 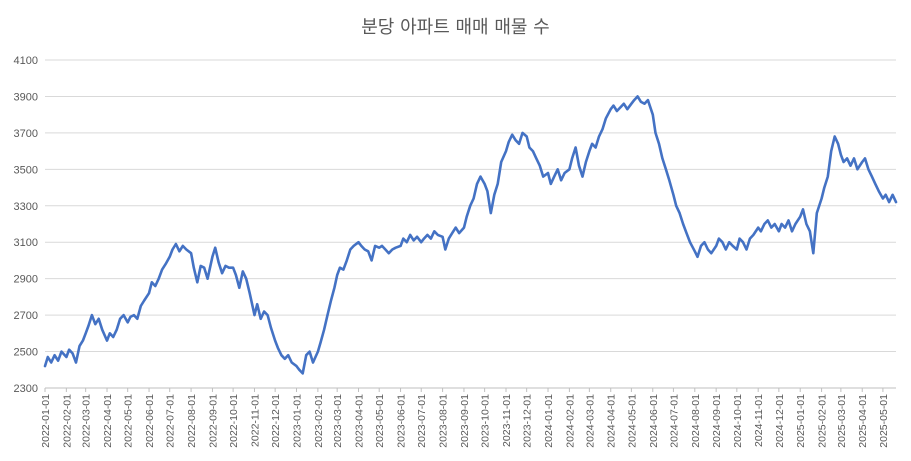 What do you see at coordinates (884, 421) in the screenshot?
I see `x-tick-label: 2025-05-01` at bounding box center [884, 421].